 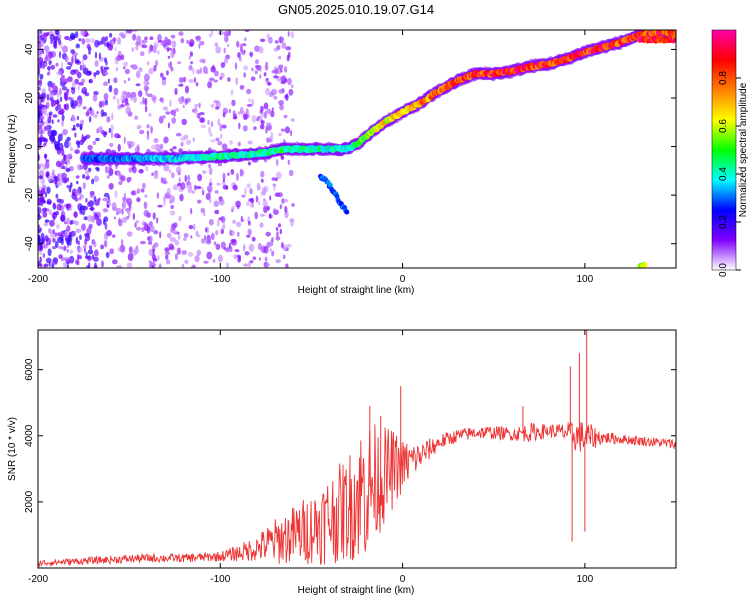 What do you see at coordinates (12, 149) in the screenshot?
I see `spectrogram-y-axis-label: Frequency (Hz)` at bounding box center [12, 149].